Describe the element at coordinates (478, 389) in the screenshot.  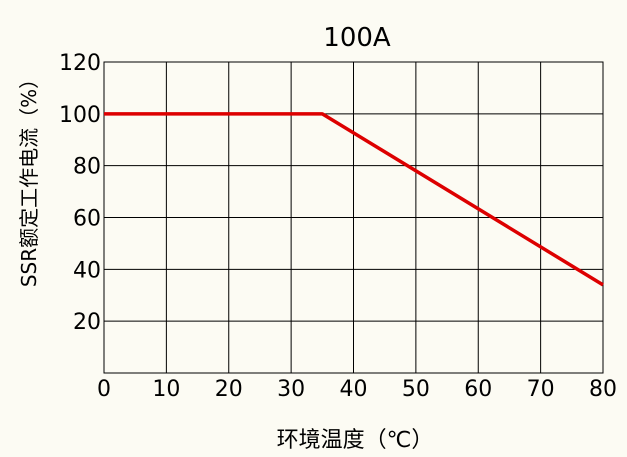
I see `x-tick-label: 60` at that location.